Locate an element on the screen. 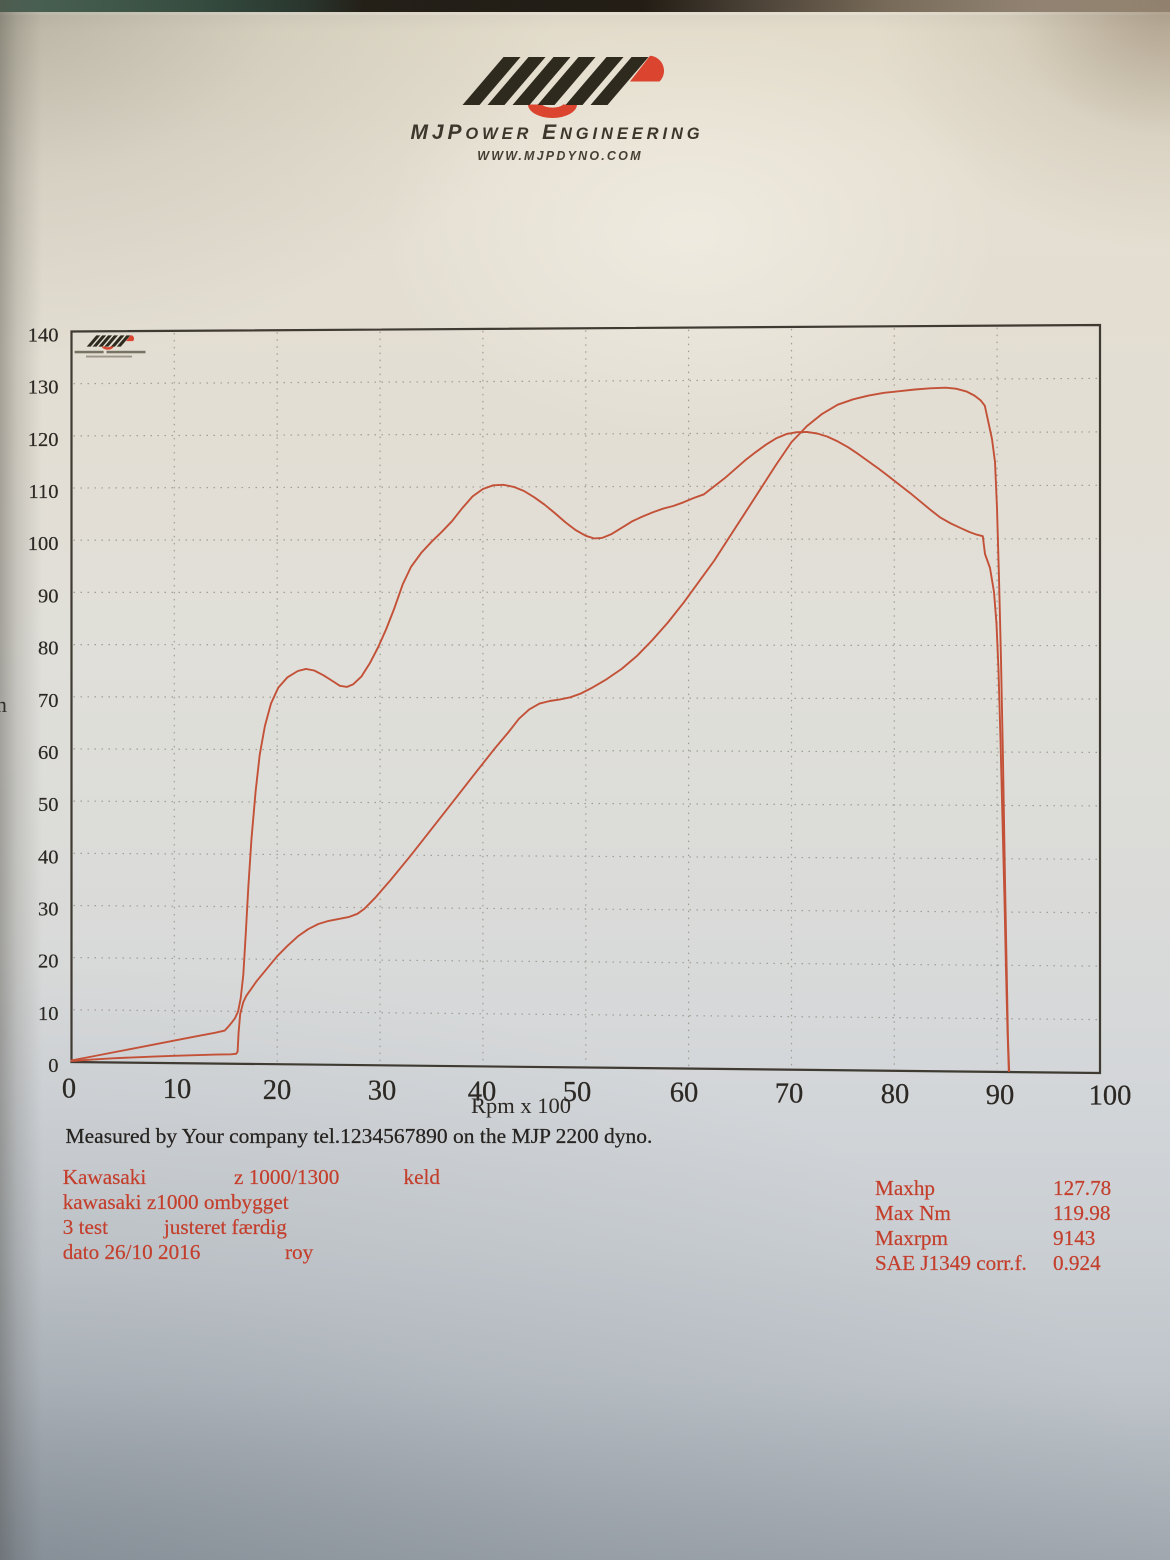 Image resolution: width=1170 pixels, height=1560 pixels. svg-text: WWW.MJPDYNO.COM is located at coordinates (559, 156).